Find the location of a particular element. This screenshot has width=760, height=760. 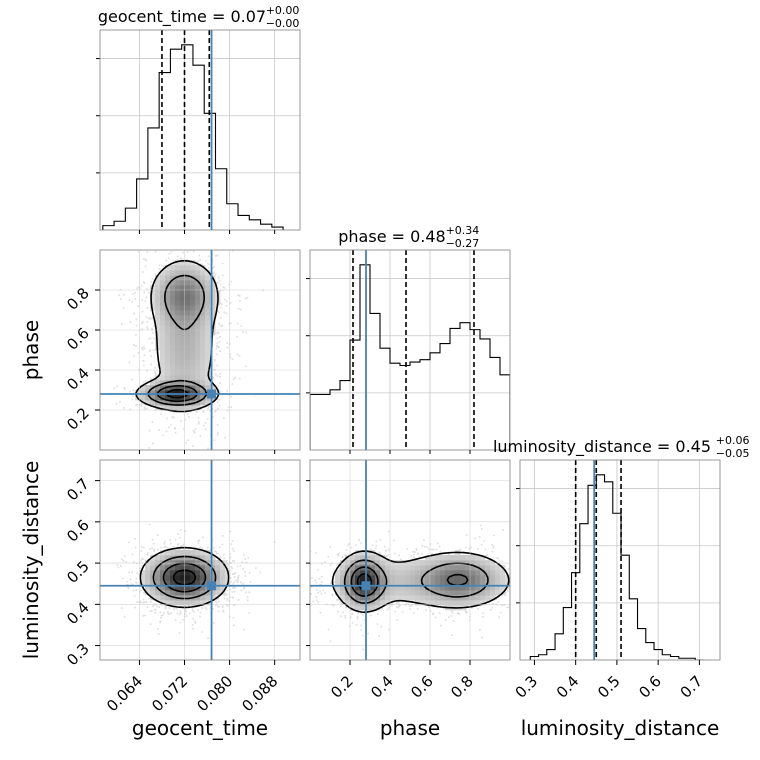

marginal-title-geocent_time: geocent_time = 0.07 is located at coordinates (182, 17).